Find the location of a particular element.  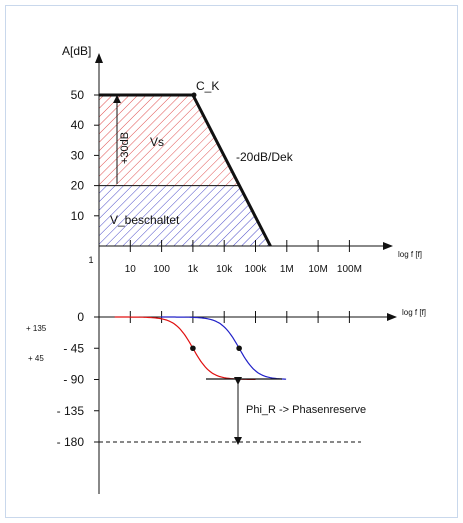

area-v-beschaltet is located at coordinates (185, 215).